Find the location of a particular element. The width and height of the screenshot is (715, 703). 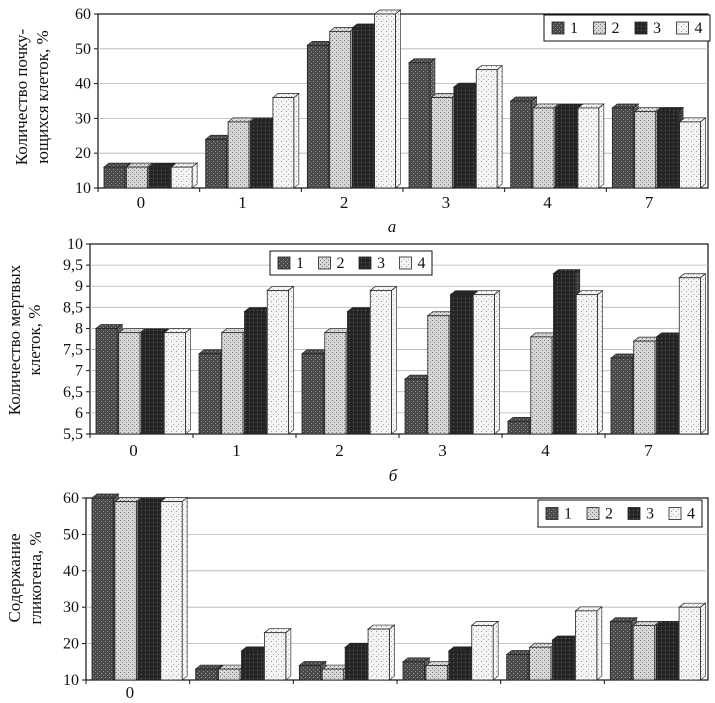

y-axis-label-line-1: Количество почку- is located at coordinates (21, 96).